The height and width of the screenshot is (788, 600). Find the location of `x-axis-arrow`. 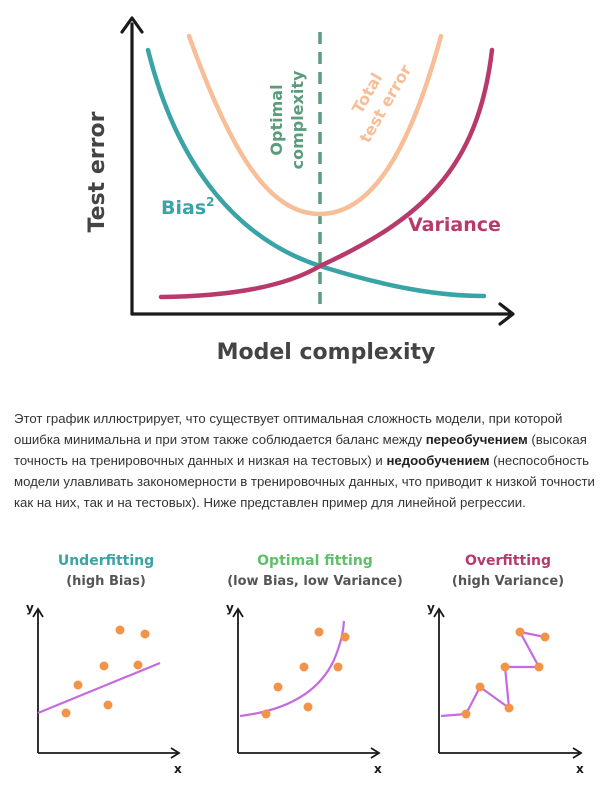

x-axis-arrow is located at coordinates (506, 314).